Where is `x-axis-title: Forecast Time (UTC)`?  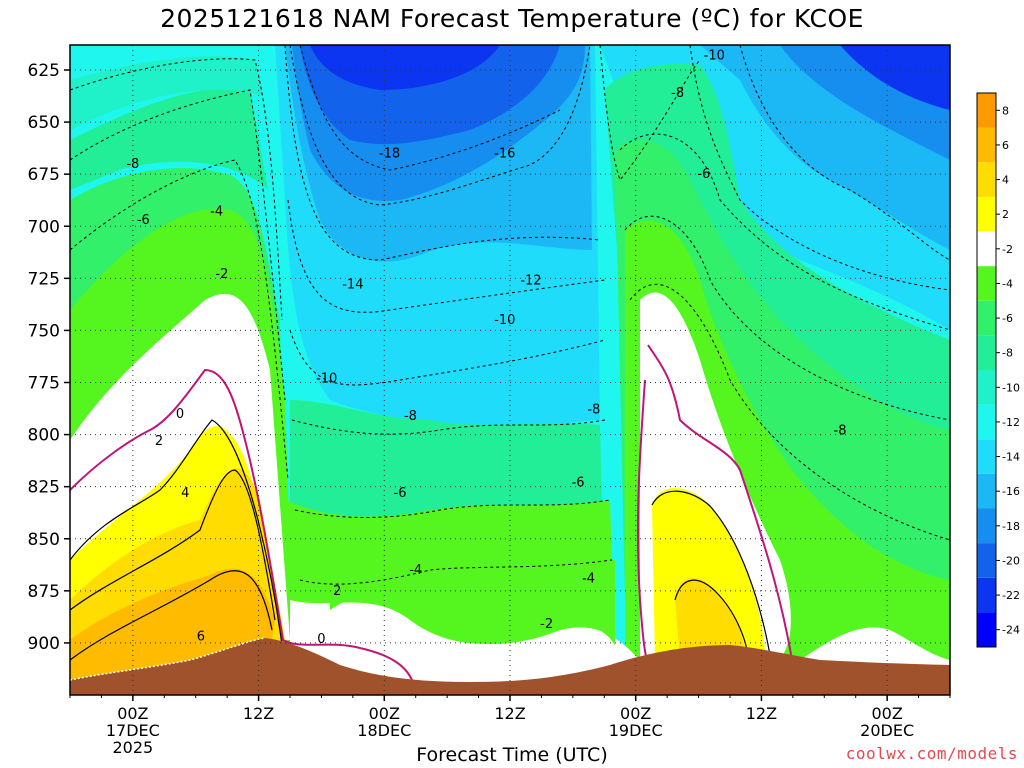 x-axis-title: Forecast Time (UTC) is located at coordinates (512, 755).